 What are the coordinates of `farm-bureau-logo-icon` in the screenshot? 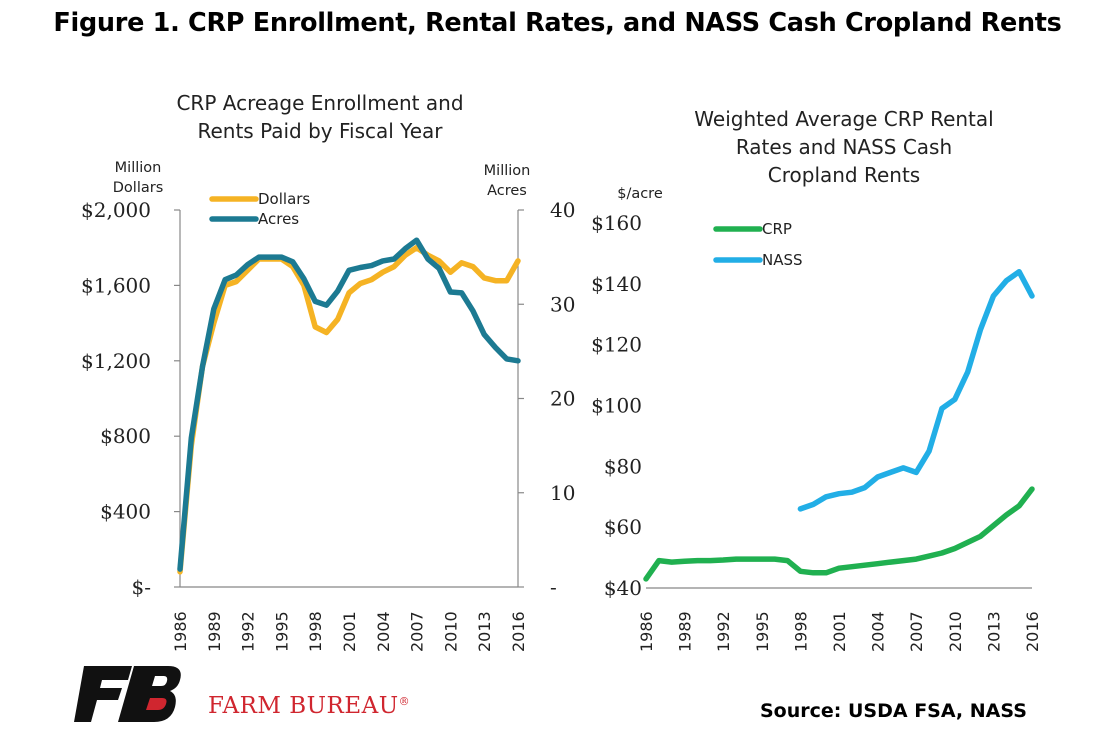 It's located at (130, 696).